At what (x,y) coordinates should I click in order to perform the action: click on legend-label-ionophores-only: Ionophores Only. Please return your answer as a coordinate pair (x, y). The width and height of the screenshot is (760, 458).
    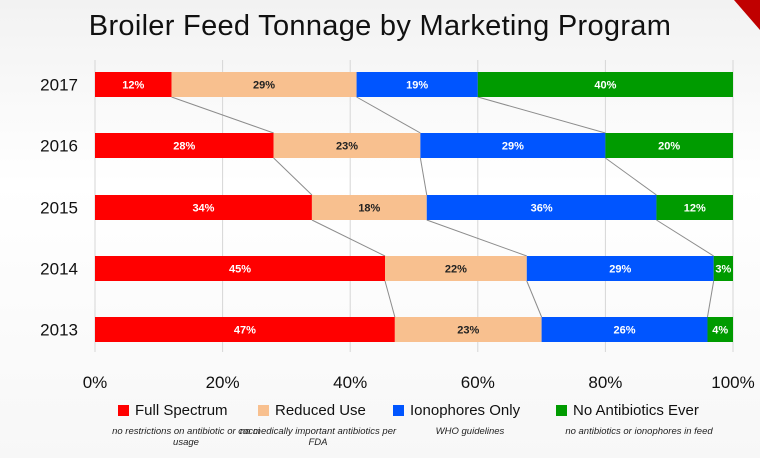
    Looking at the image, I should click on (465, 410).